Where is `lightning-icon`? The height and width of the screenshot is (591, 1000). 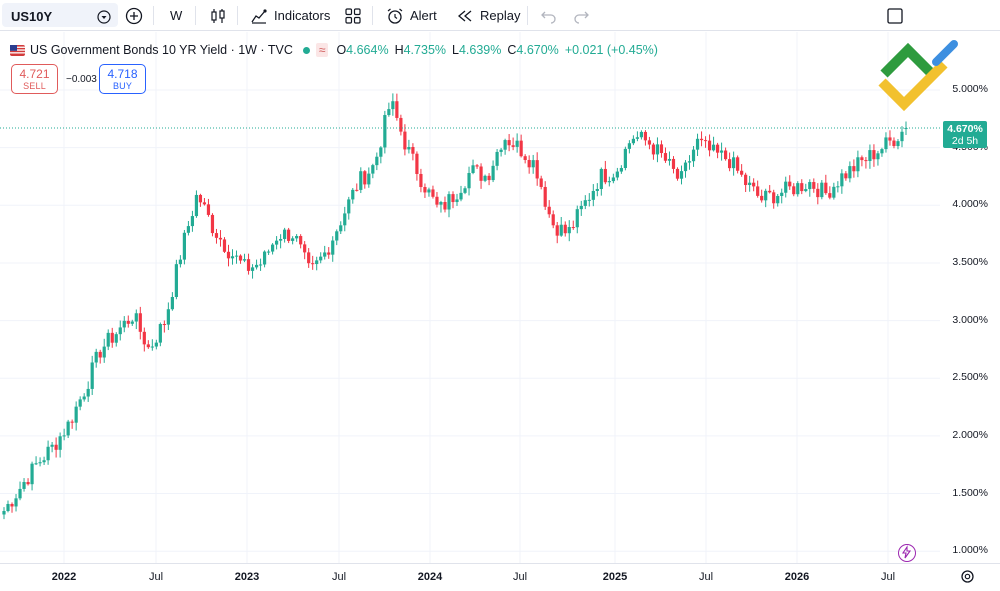 lightning-icon is located at coordinates (907, 553).